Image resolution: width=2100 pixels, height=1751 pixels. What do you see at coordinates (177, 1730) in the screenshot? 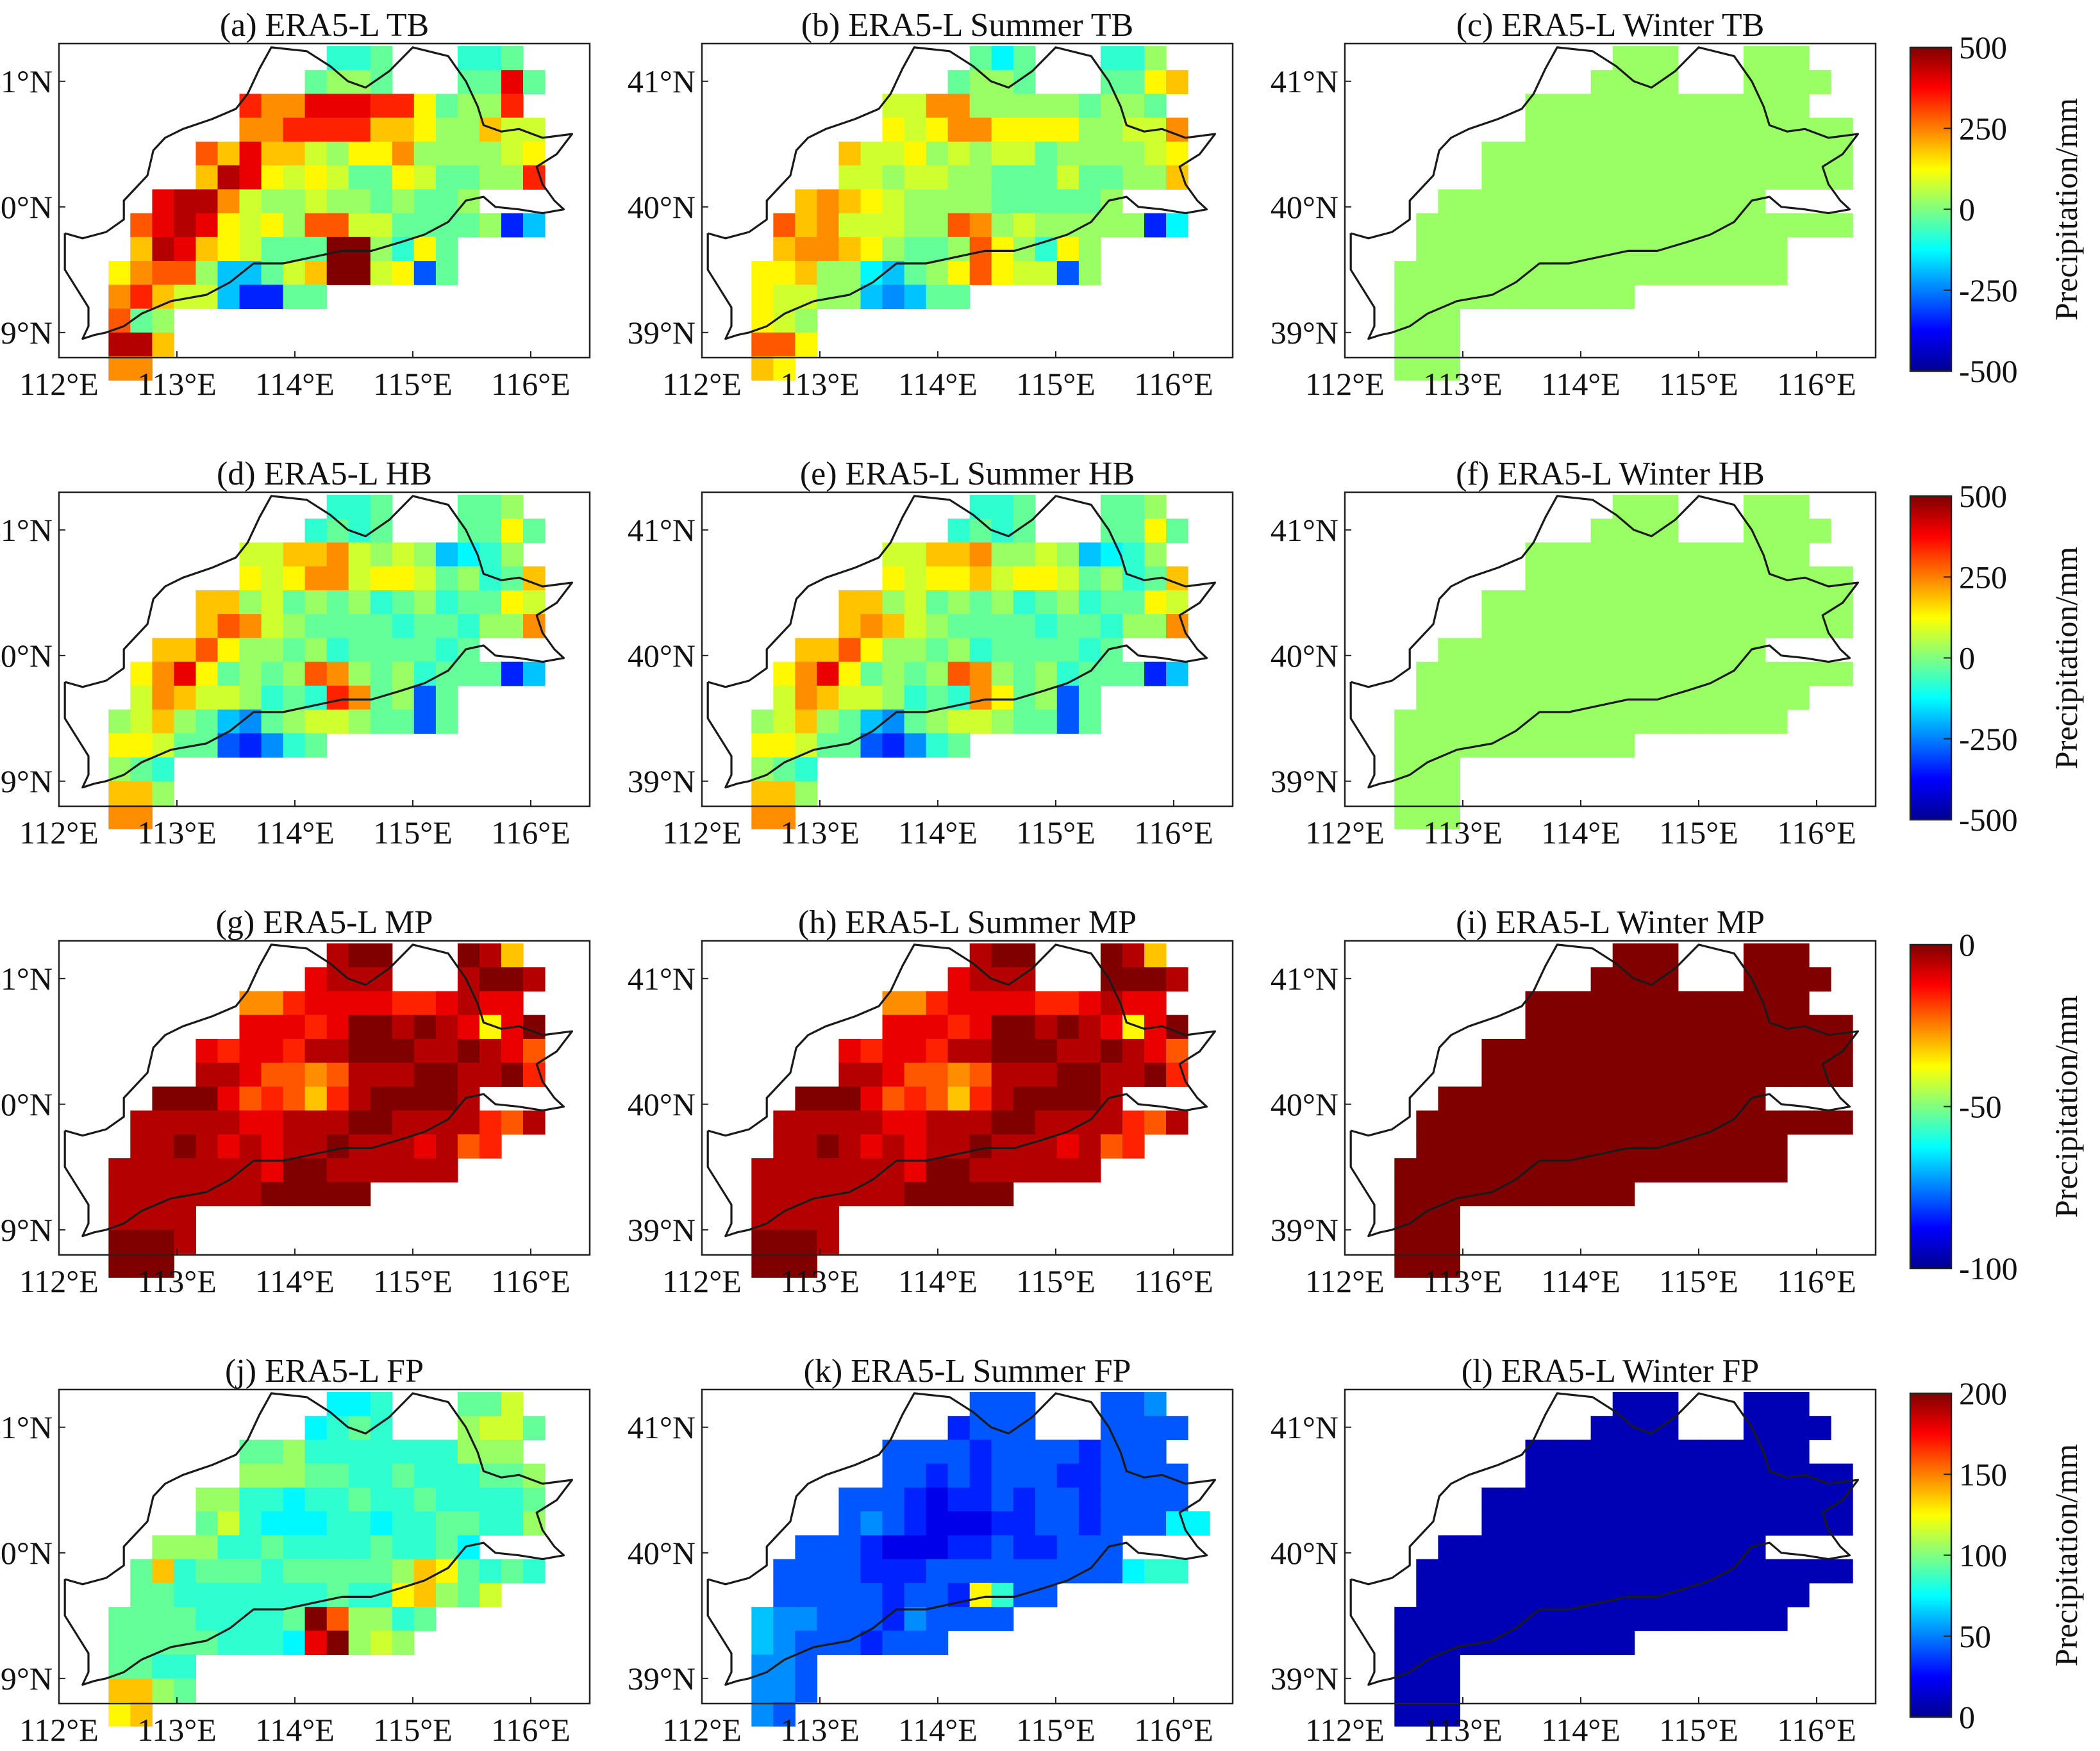
I see `x-tick-label: 113°E` at bounding box center [177, 1730].